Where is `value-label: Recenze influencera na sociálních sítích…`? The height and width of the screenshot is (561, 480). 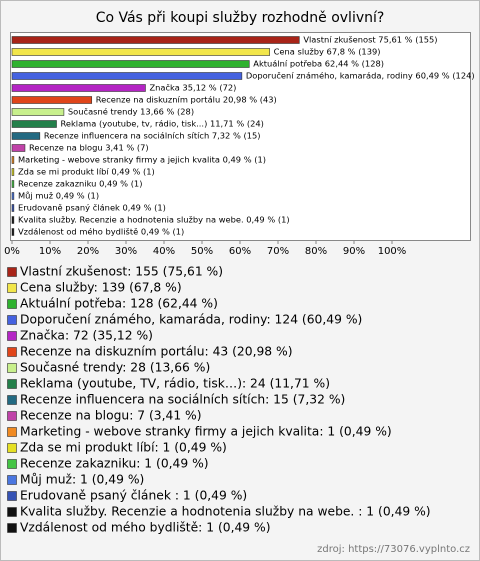
value-label: Recenze influencera na sociálních sítích… is located at coordinates (152, 136).